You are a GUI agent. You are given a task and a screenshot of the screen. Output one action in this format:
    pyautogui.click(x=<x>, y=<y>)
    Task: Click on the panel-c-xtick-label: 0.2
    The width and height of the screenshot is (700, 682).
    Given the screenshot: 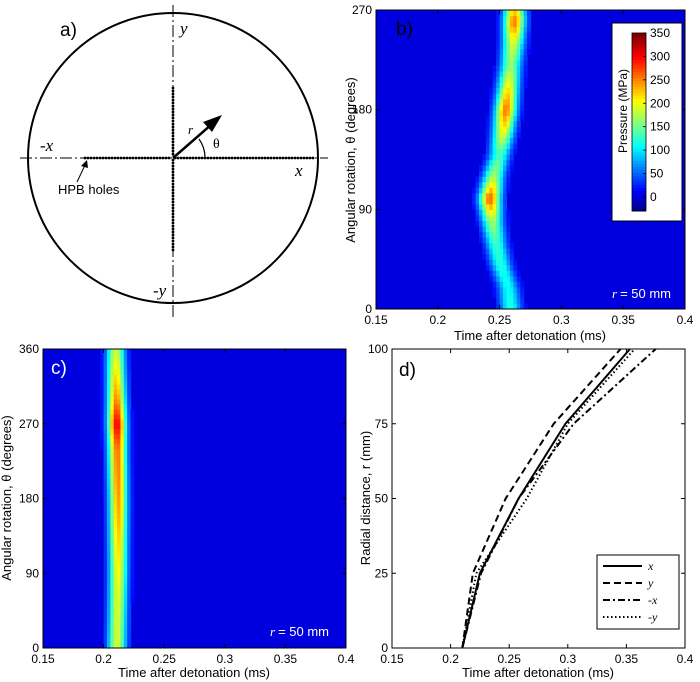 What is the action you would take?
    pyautogui.click(x=103, y=659)
    